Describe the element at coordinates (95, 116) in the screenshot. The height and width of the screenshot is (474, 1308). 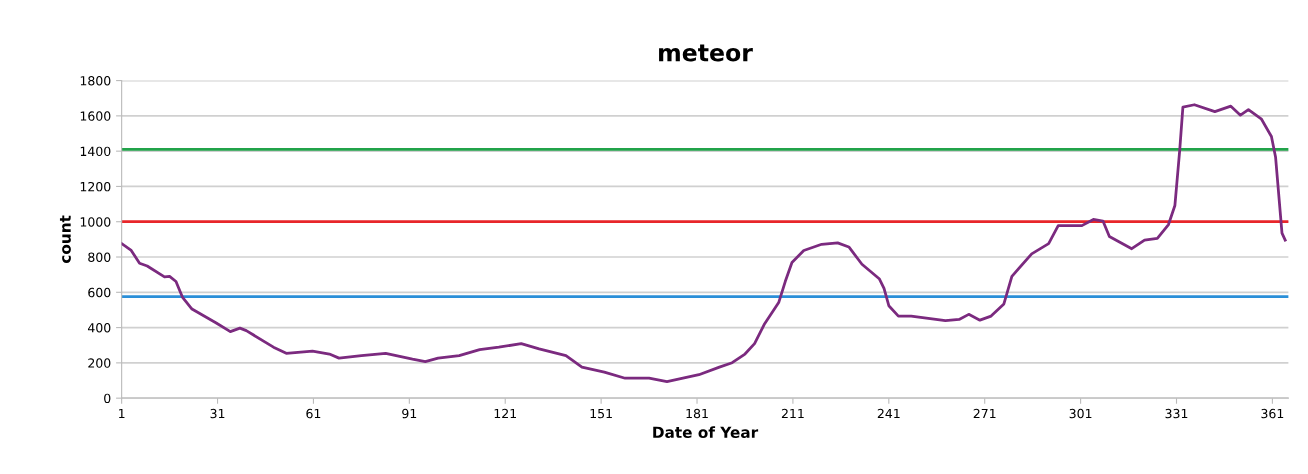
I see `y-tick-label: 1600` at that location.